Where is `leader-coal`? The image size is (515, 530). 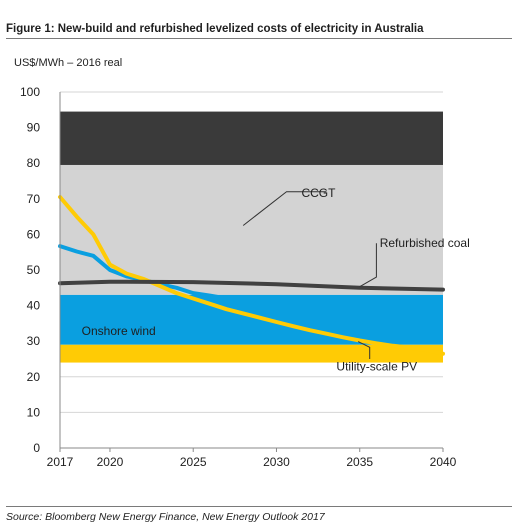 leader-coal is located at coordinates (368, 265).